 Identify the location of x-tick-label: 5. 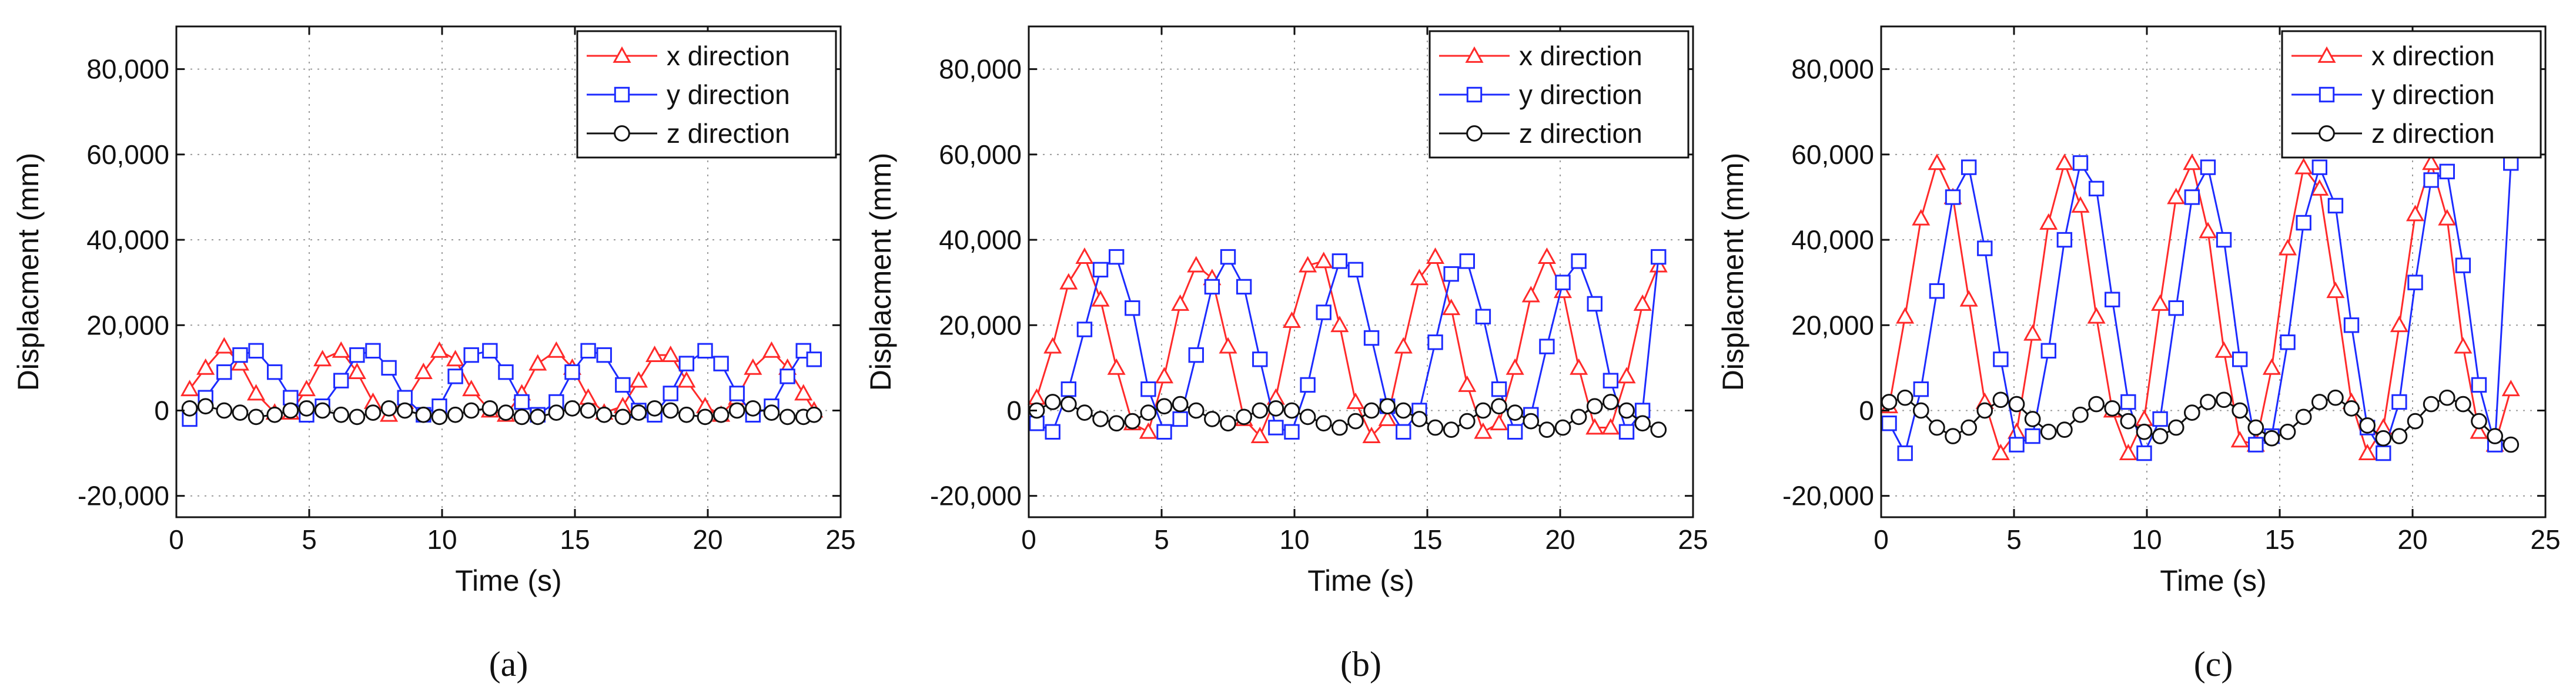
(2014, 539).